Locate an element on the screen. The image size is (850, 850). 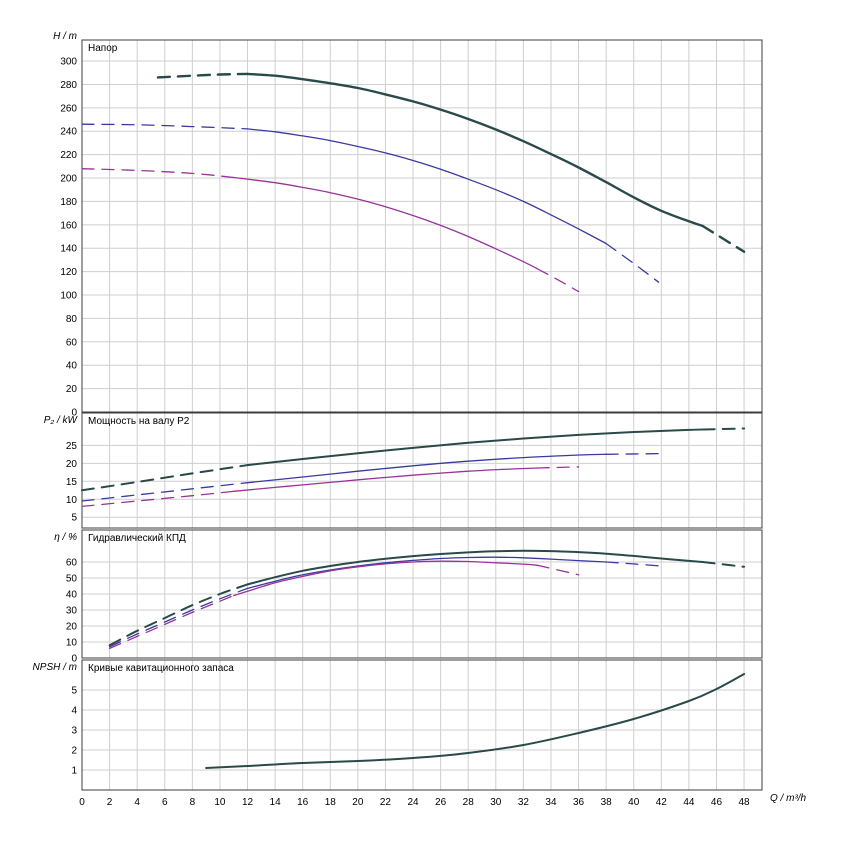
y-tick-label: 260 is located at coordinates (68, 108).